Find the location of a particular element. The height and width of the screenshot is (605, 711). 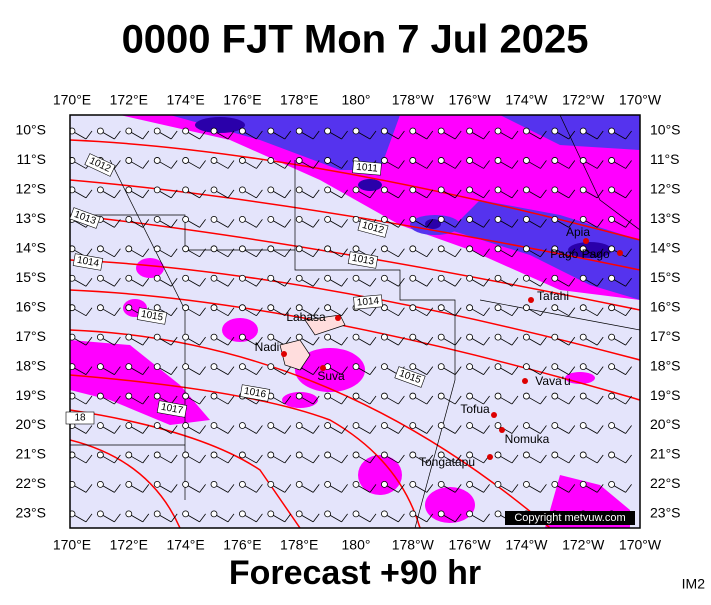

isobar-label: 1015 is located at coordinates (152, 316).